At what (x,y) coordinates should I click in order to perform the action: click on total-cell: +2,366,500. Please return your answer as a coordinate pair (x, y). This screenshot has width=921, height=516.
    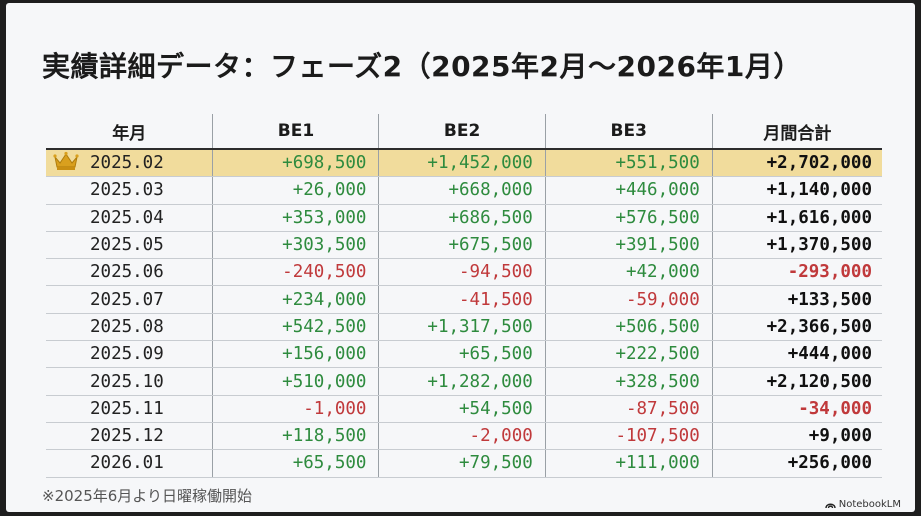
    Looking at the image, I should click on (796, 327).